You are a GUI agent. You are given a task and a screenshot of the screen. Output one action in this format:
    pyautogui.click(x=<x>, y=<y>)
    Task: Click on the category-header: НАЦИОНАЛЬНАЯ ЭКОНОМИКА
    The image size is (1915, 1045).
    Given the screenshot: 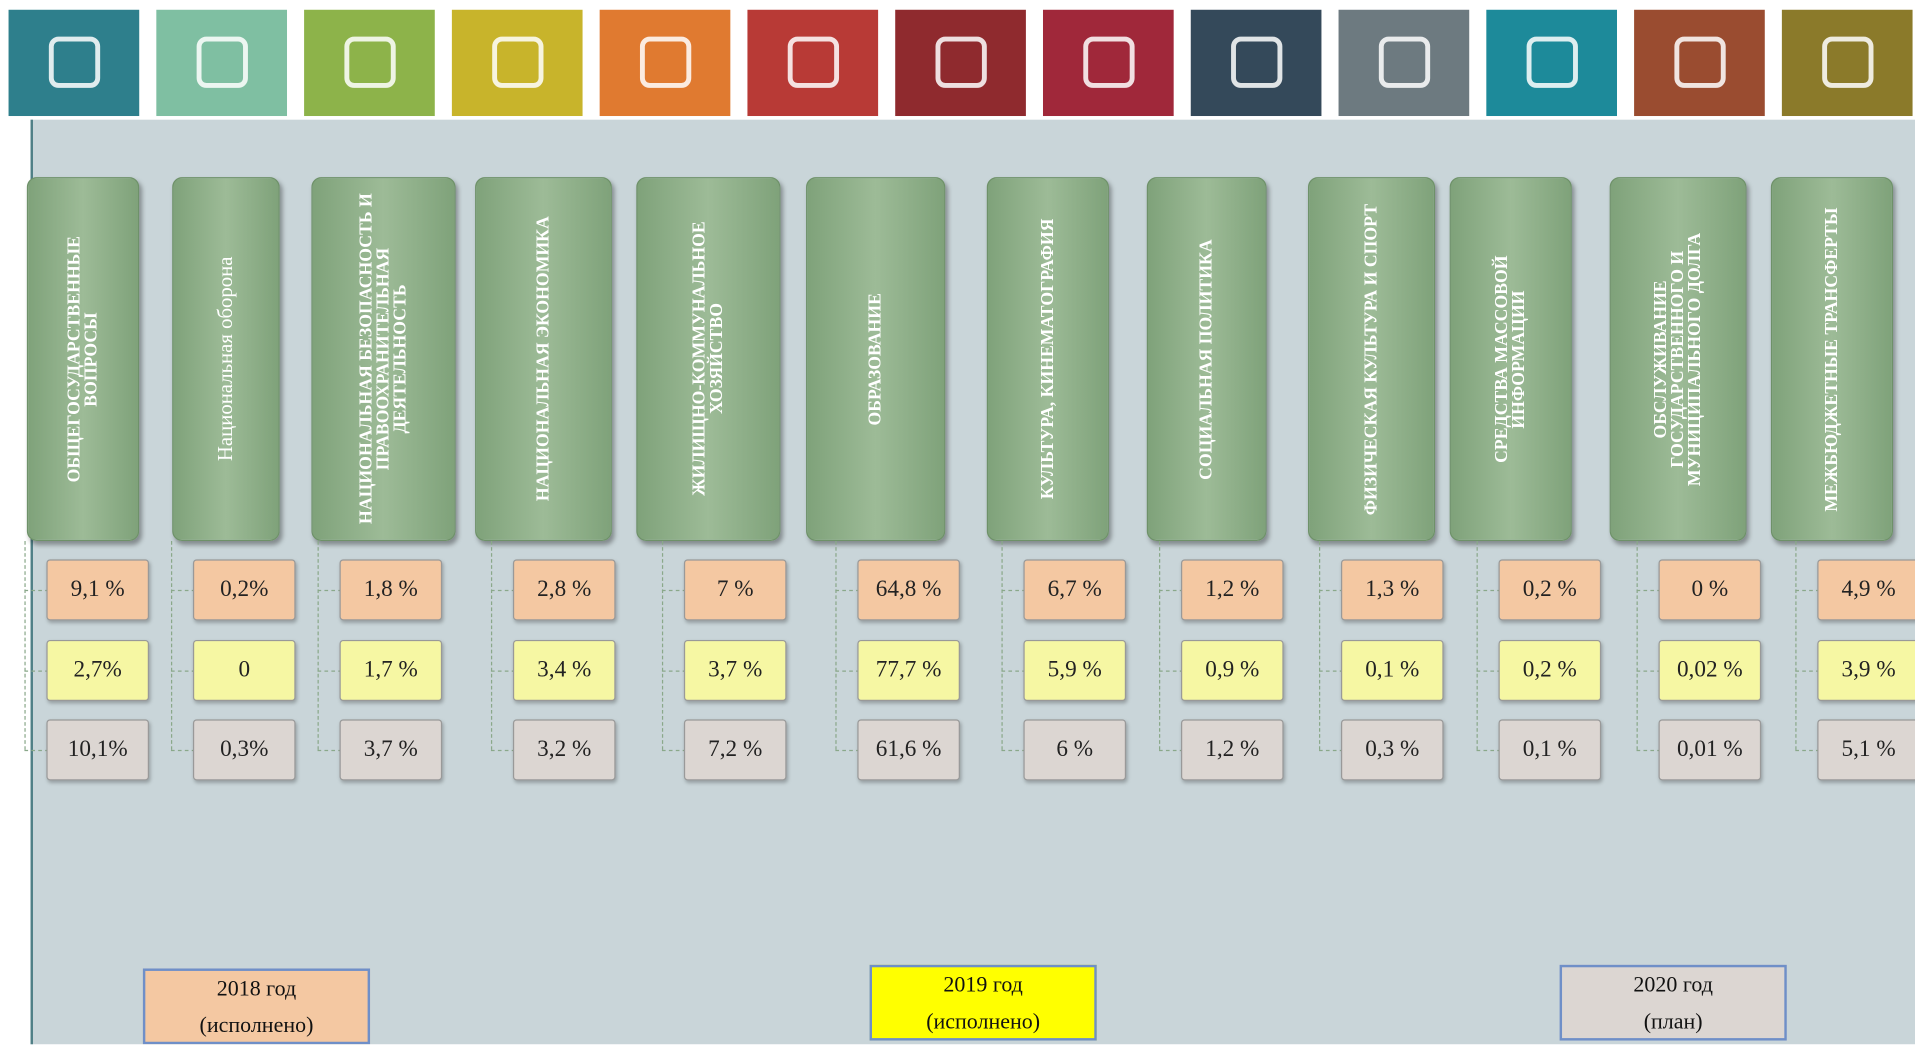 What is the action you would take?
    pyautogui.click(x=543, y=359)
    